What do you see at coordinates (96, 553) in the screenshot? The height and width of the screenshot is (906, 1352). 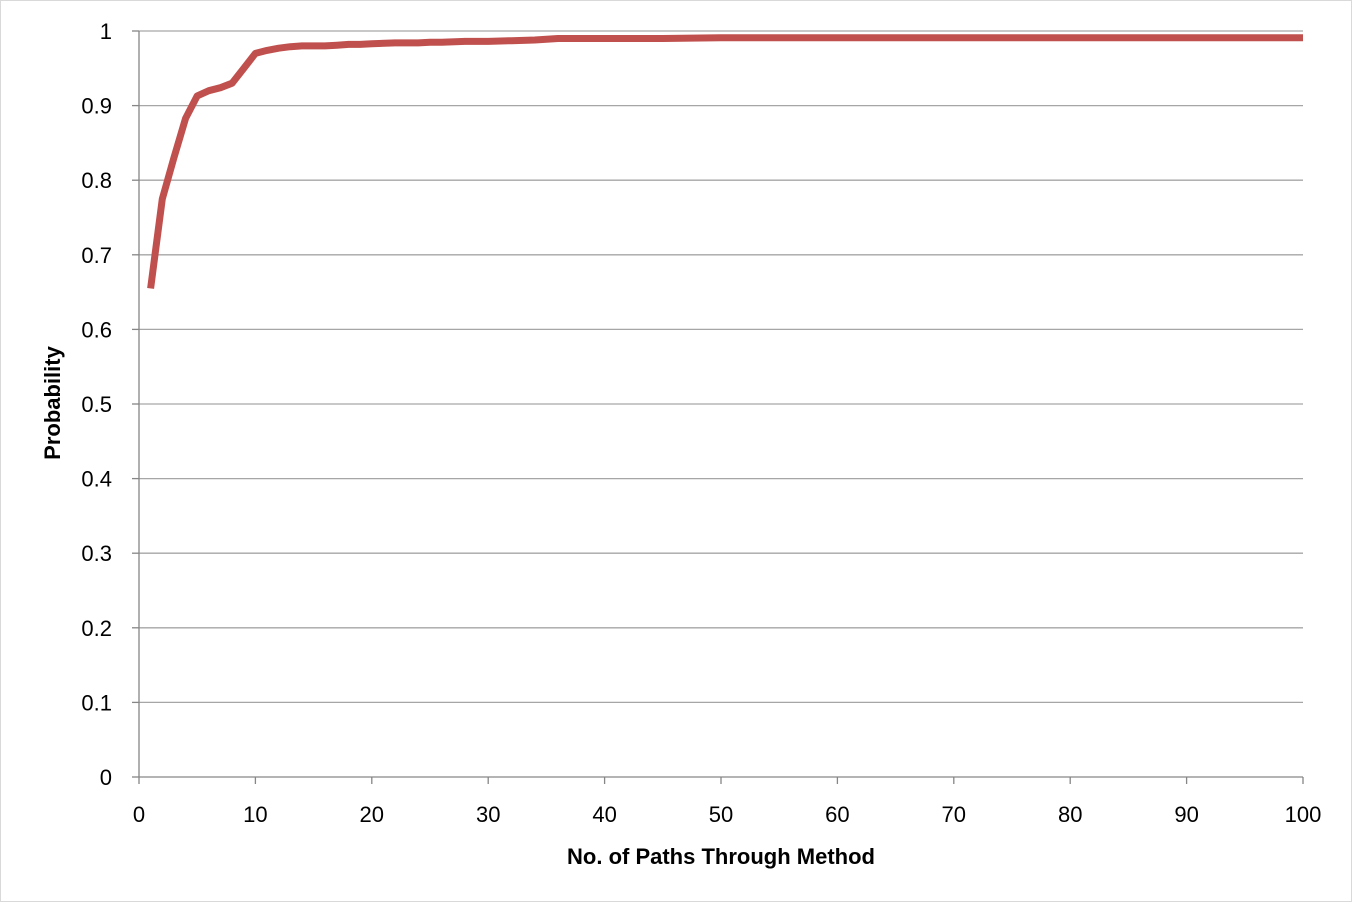 I see `y-tick-label: 0.3` at bounding box center [96, 553].